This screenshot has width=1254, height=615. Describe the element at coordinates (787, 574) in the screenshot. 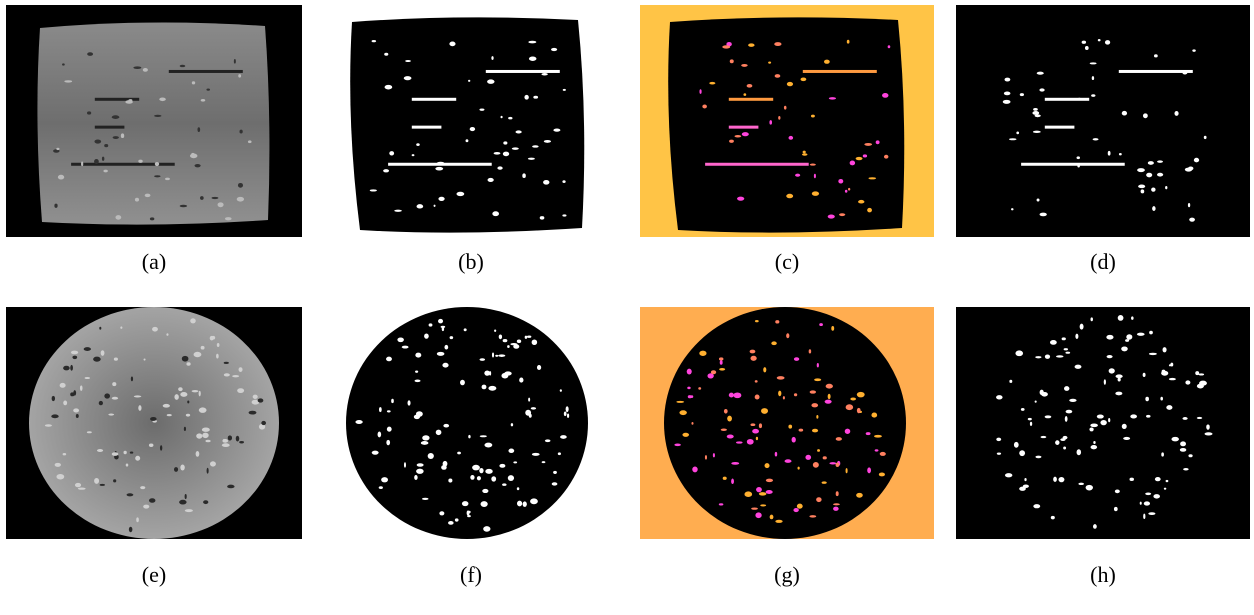

I see `subfigure-label: (g)` at that location.